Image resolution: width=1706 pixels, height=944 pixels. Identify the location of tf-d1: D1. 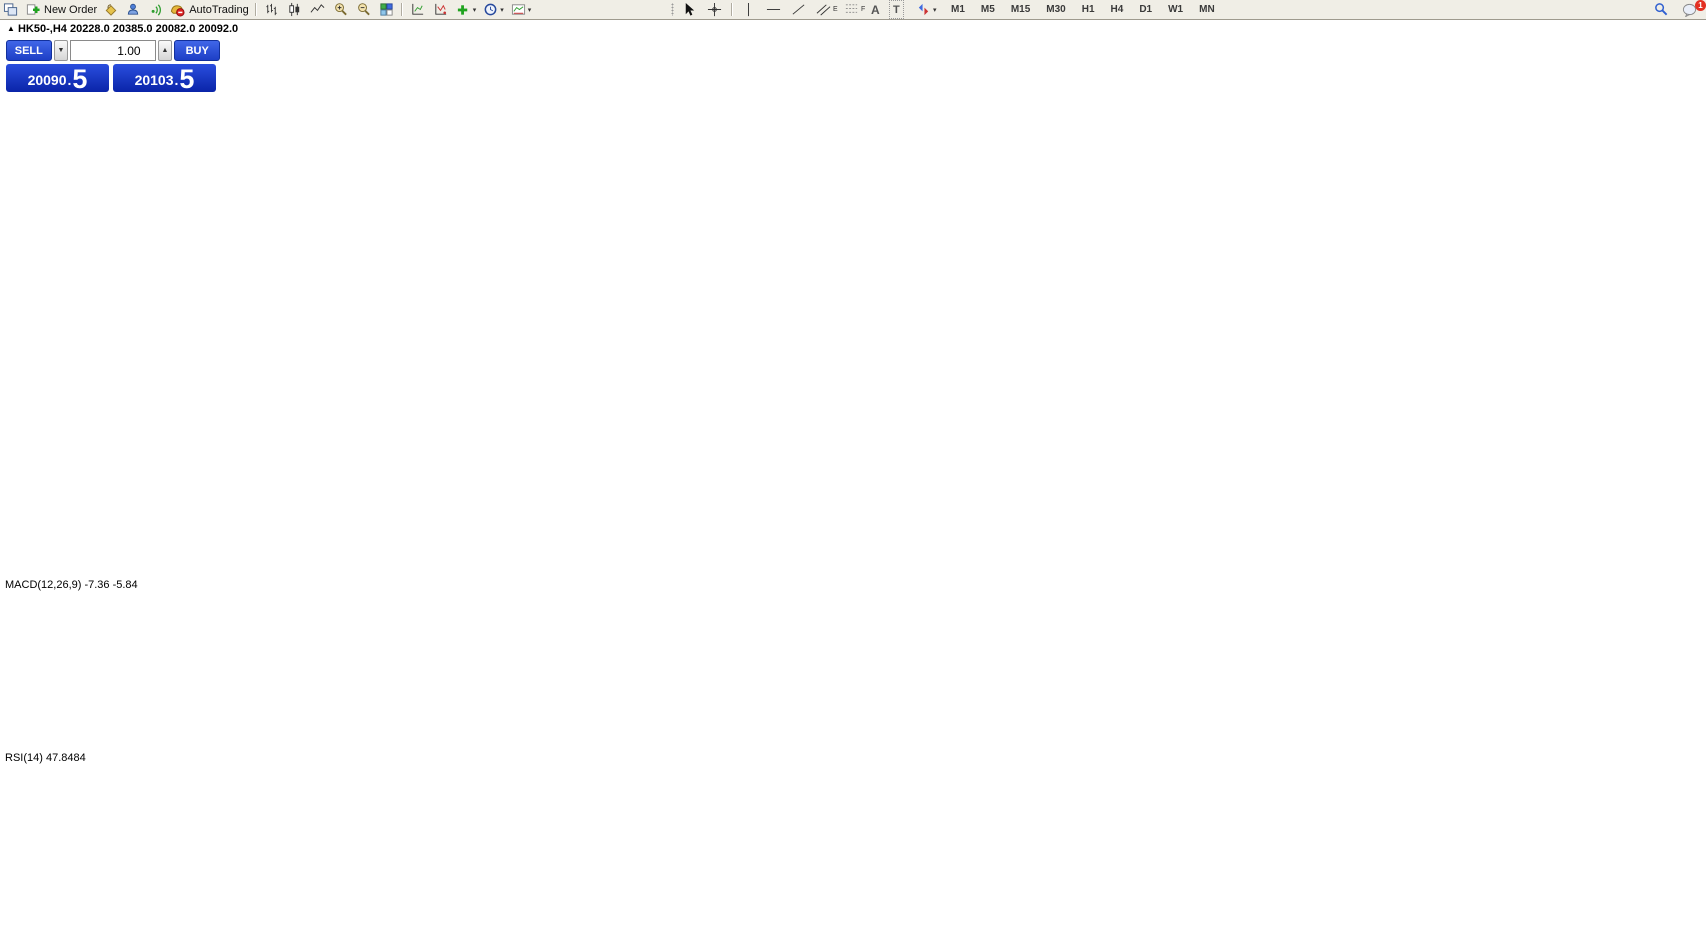
(1145, 9).